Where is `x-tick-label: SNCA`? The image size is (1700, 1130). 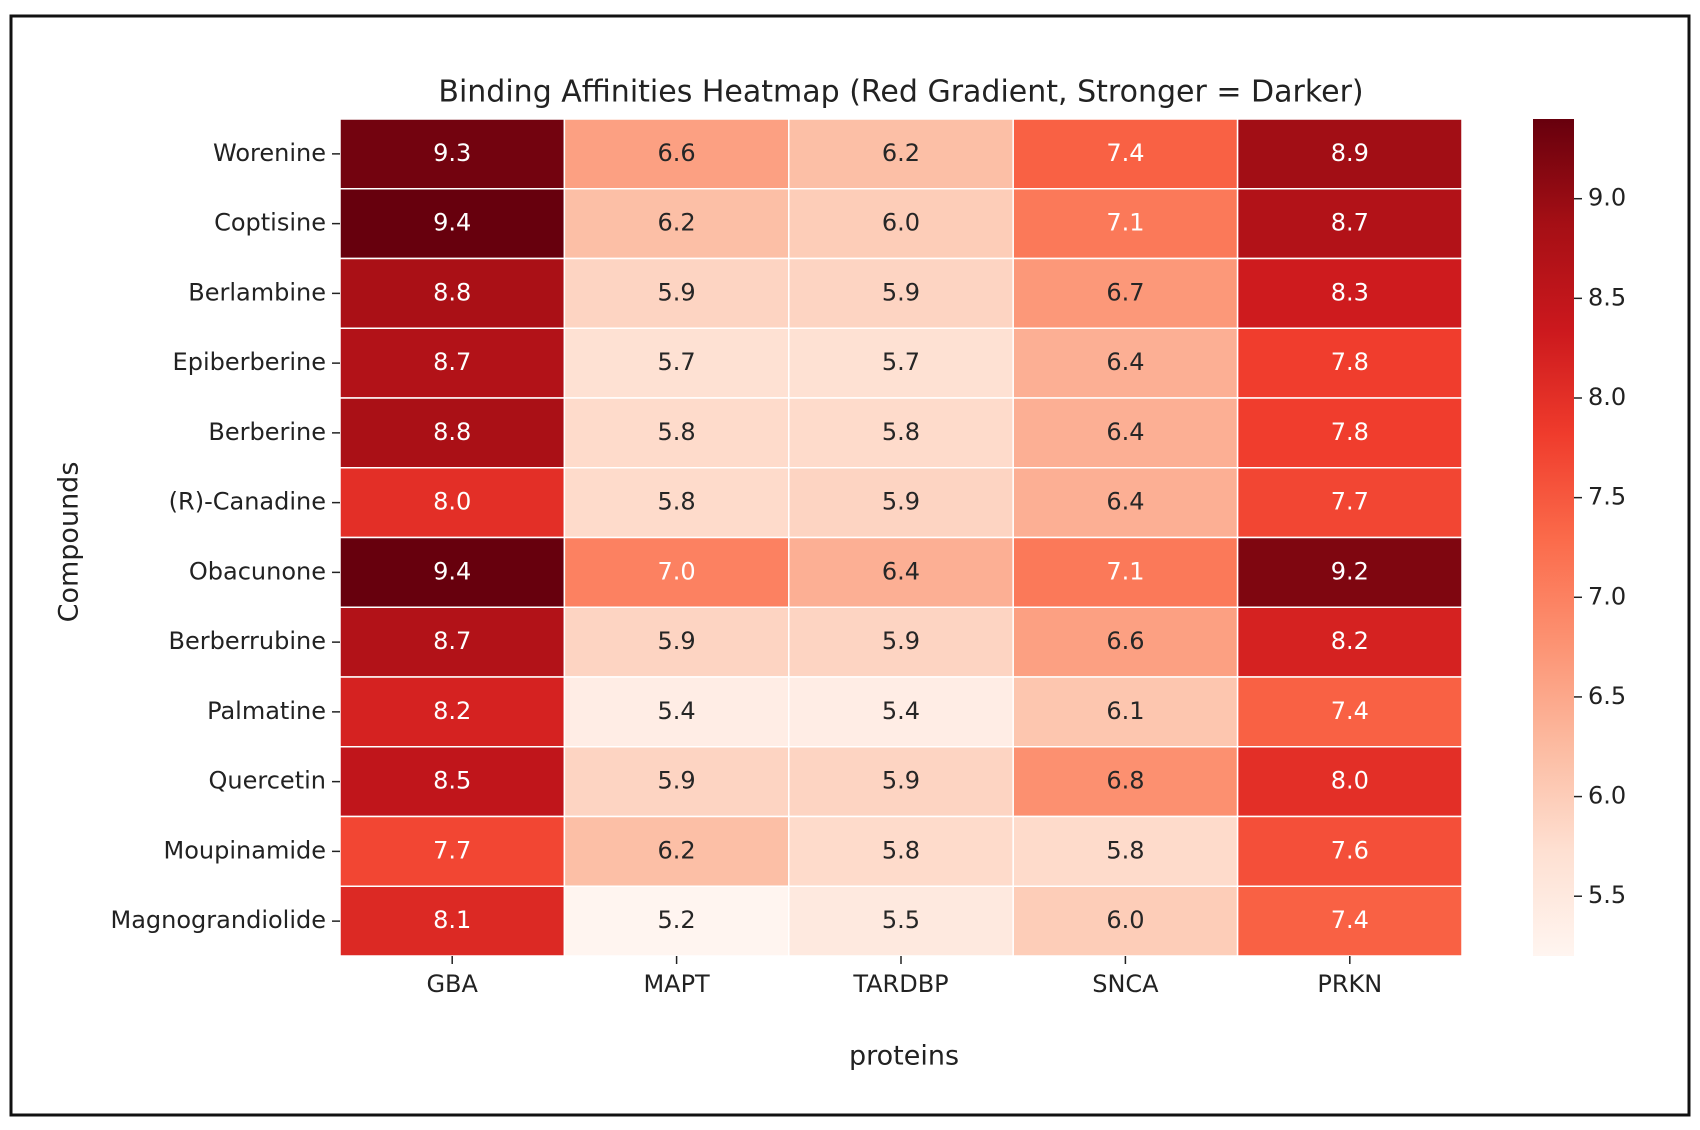 x-tick-label: SNCA is located at coordinates (1125, 984).